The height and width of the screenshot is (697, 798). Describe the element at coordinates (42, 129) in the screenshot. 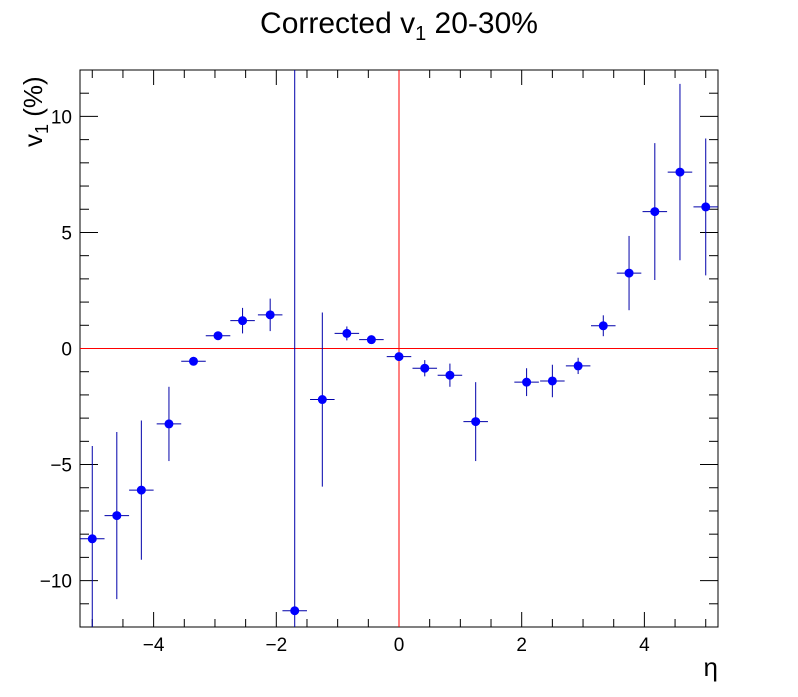

I see `y-axis-title-subscript: 1` at that location.